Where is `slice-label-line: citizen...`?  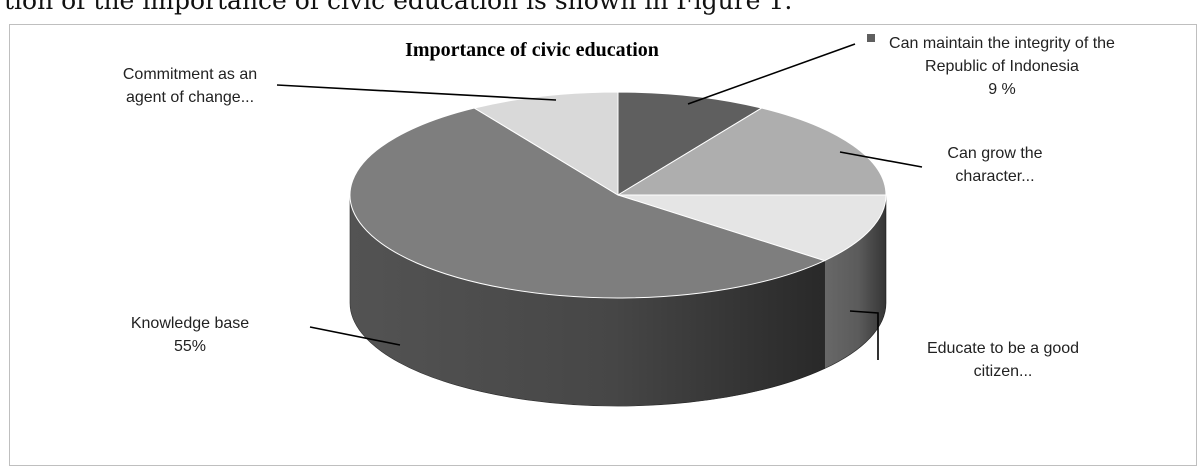 slice-label-line: citizen... is located at coordinates (1003, 371).